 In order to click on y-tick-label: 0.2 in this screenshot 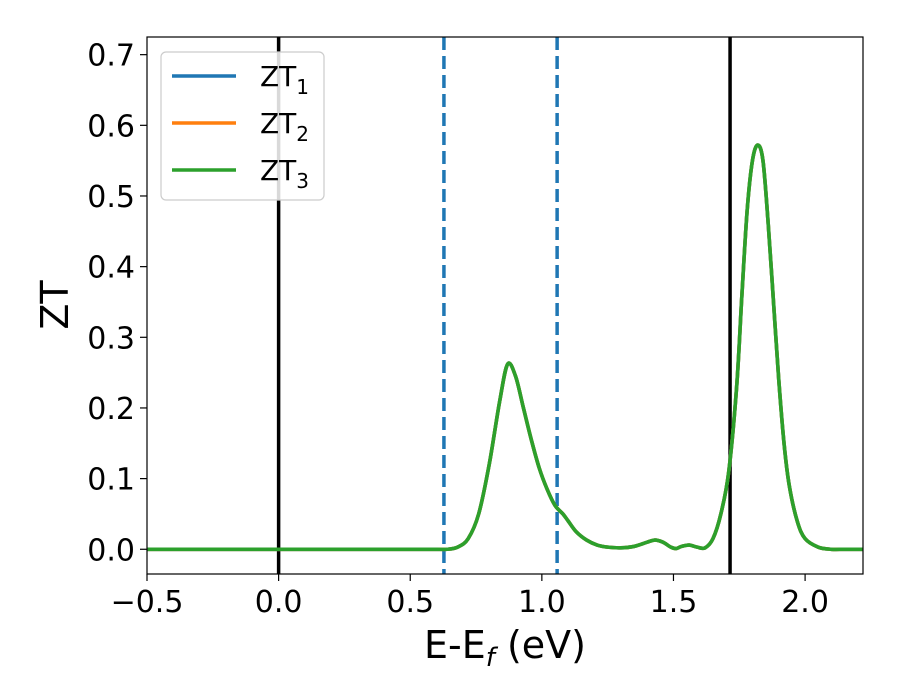, I will do `click(111, 409)`.